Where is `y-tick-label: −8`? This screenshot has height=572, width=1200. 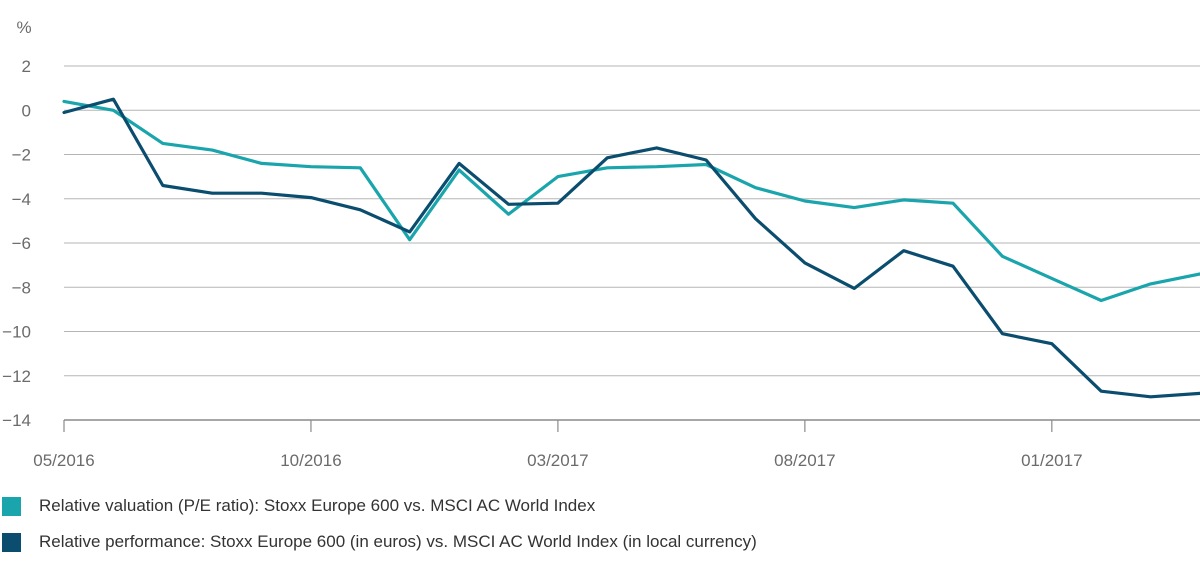 y-tick-label: −8 is located at coordinates (21, 287).